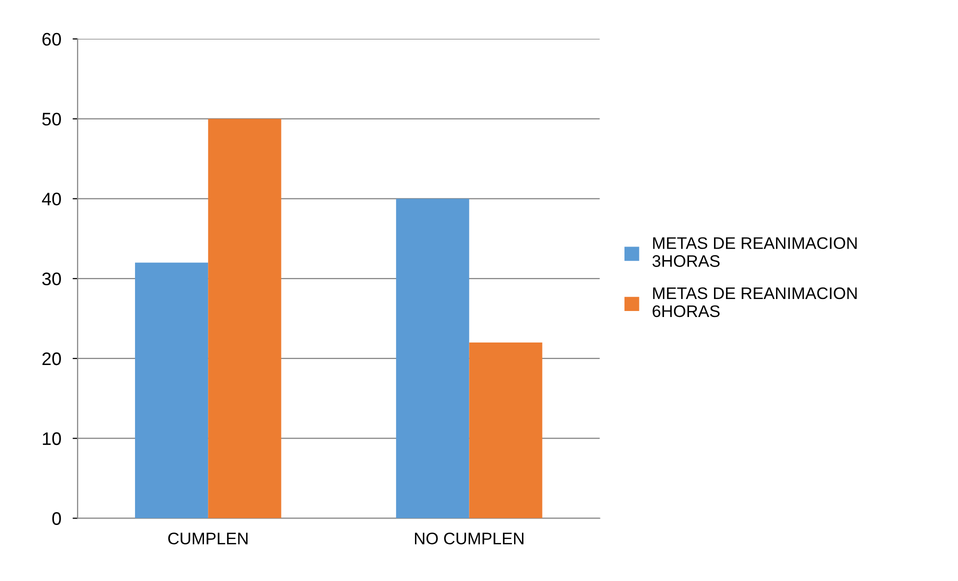 The width and height of the screenshot is (958, 581). Describe the element at coordinates (208, 538) in the screenshot. I see `x-tick-label: CUMPLEN` at that location.